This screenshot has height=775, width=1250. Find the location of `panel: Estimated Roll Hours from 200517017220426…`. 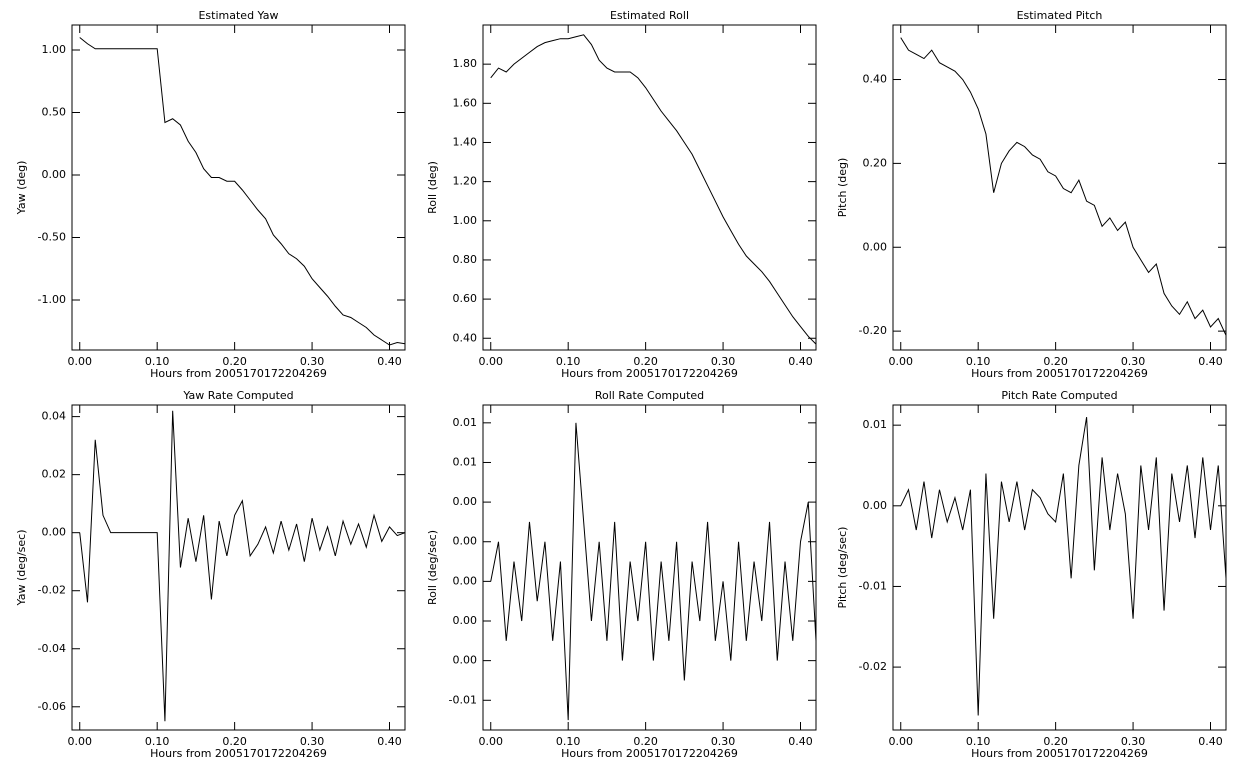

panel: Estimated Roll Hours from 200517017220426… is located at coordinates (621, 194).